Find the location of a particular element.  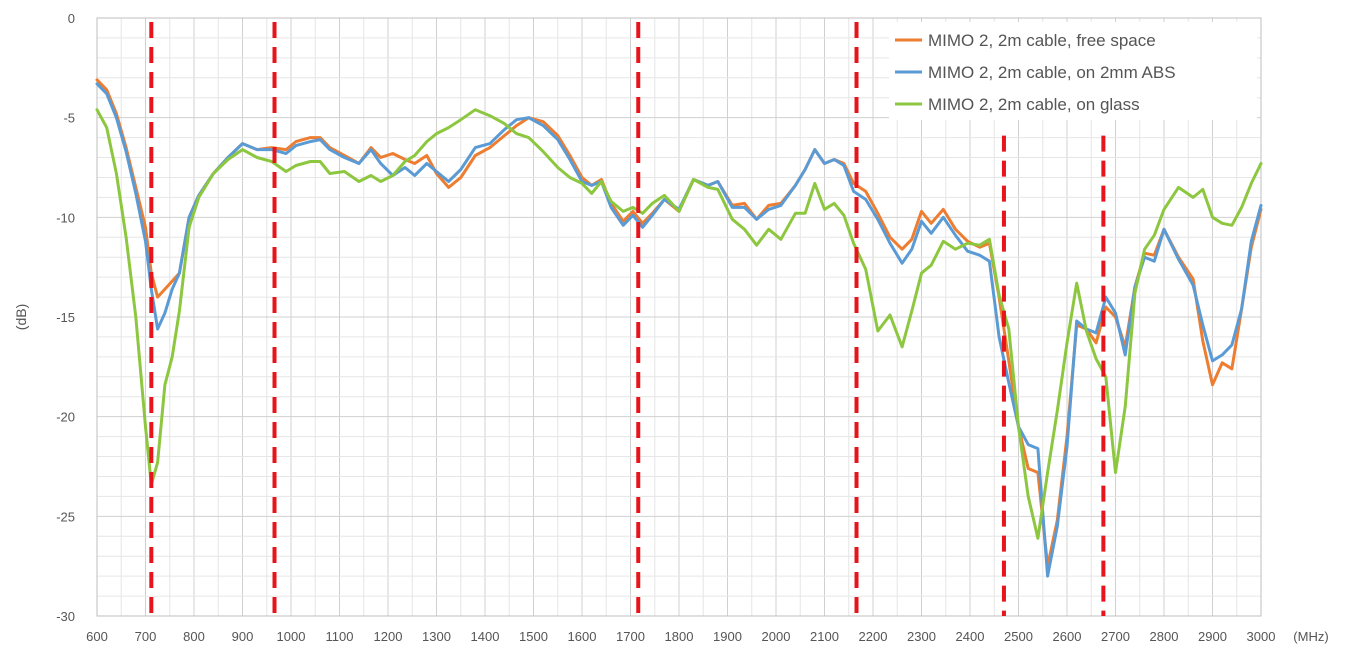

x-tick-label: 1800 is located at coordinates (679, 636).